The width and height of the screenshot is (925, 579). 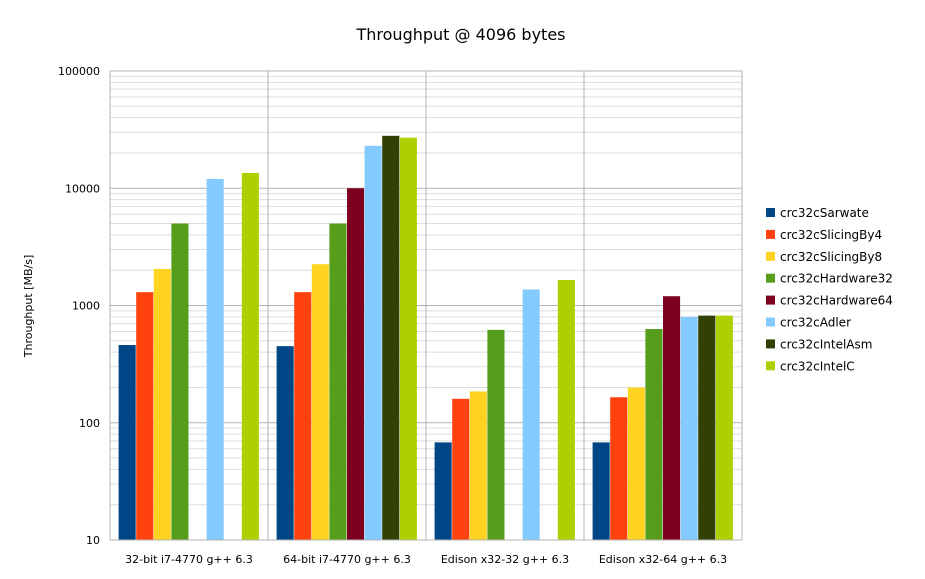 I want to click on y-tick-label: 100, so click(x=89, y=423).